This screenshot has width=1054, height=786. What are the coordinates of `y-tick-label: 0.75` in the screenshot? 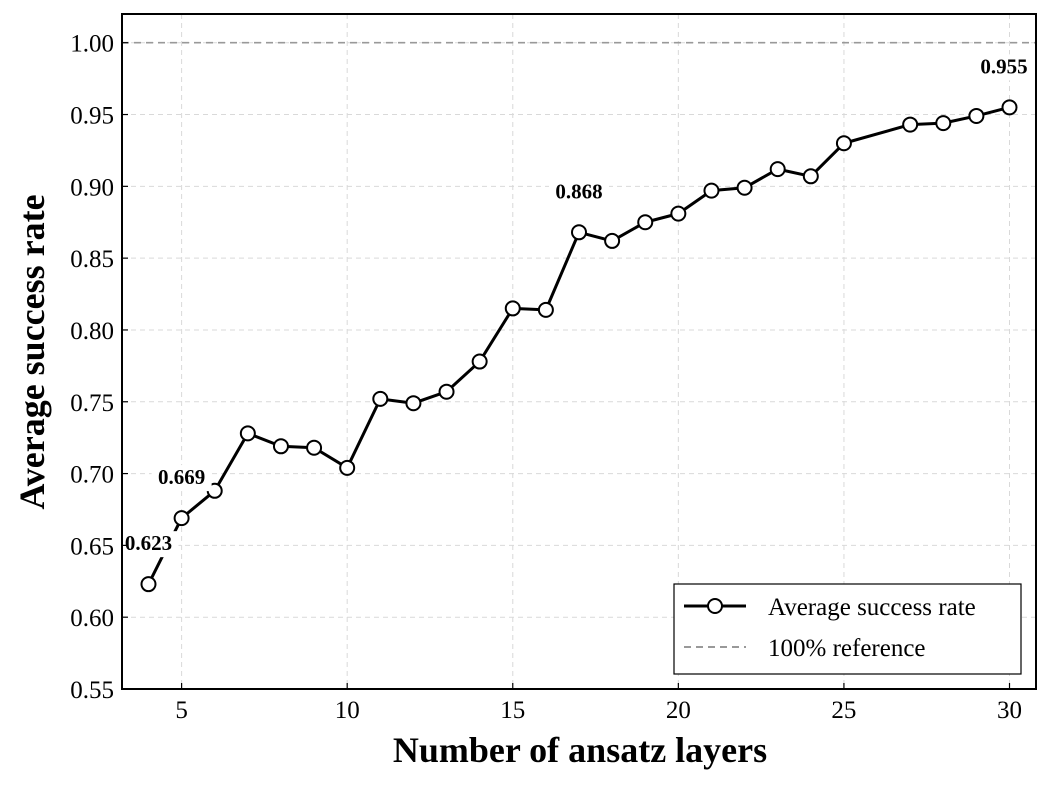 It's located at (92, 403).